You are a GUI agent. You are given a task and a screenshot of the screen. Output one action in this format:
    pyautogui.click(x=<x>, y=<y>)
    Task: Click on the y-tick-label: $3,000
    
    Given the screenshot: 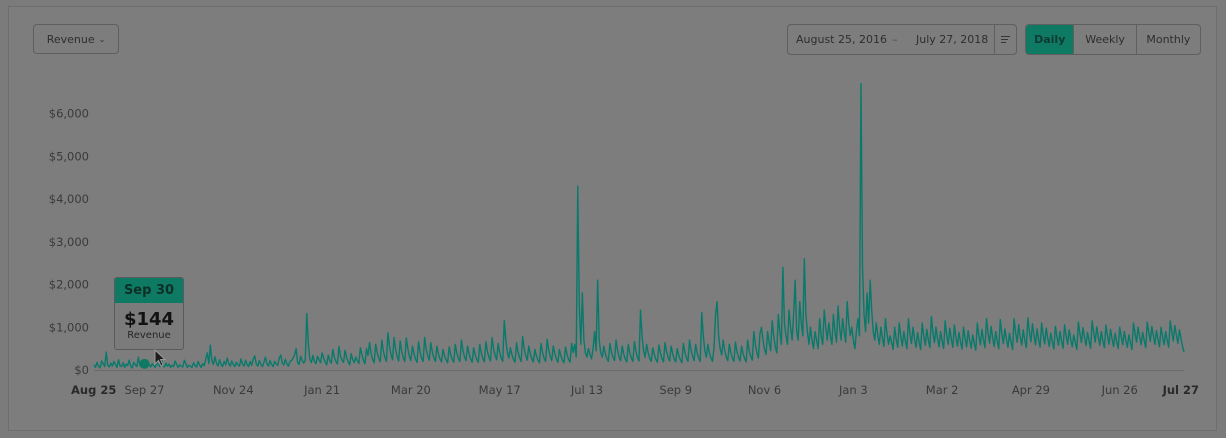 What is the action you would take?
    pyautogui.click(x=69, y=242)
    